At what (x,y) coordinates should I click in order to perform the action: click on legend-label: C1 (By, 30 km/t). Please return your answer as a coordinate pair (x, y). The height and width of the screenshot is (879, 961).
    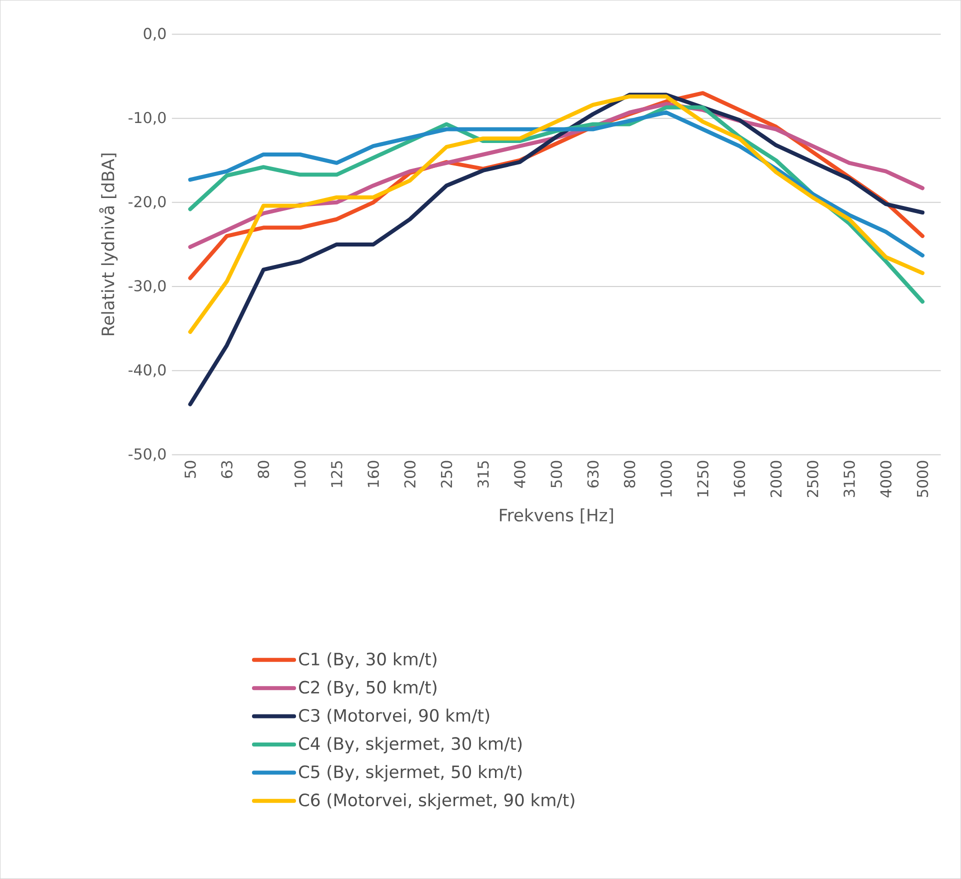
    Looking at the image, I should click on (367, 660).